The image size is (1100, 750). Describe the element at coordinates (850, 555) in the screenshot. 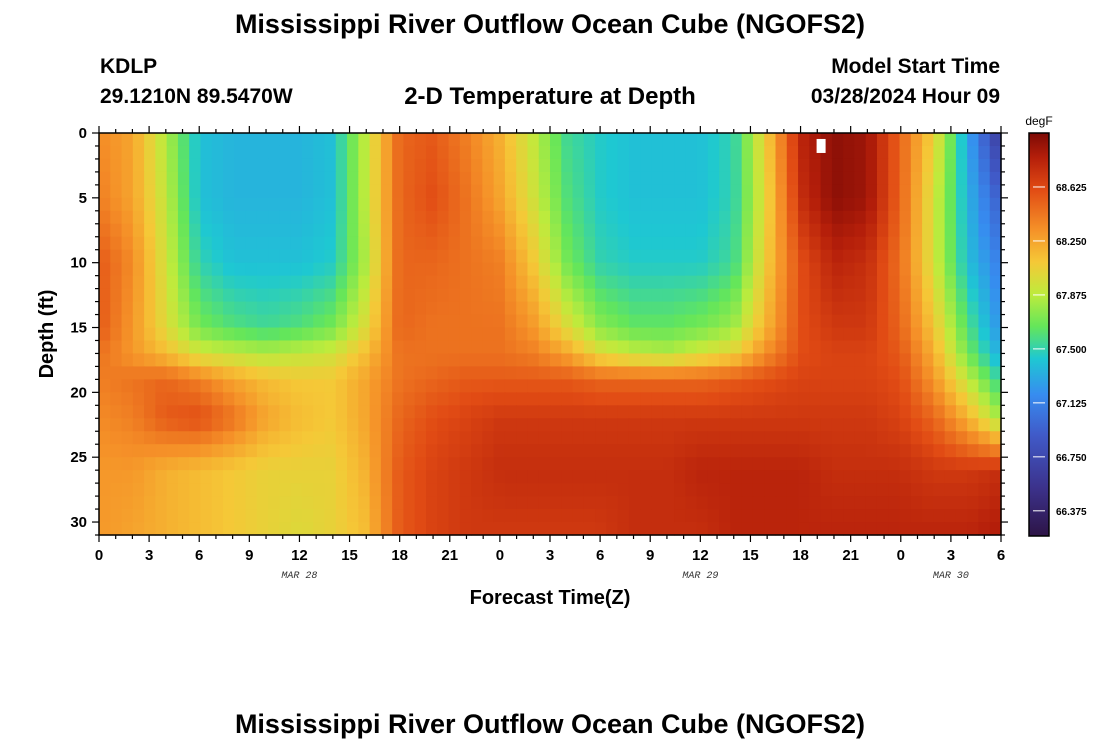

I see `x-tick-label: 21` at that location.